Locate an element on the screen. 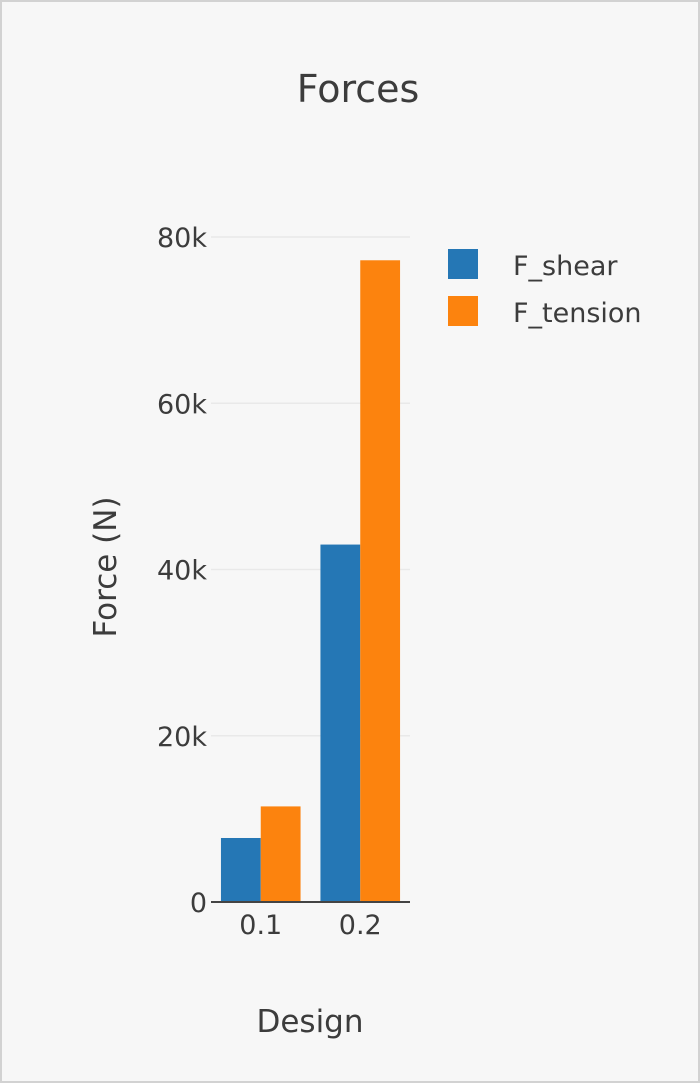 Image resolution: width=700 pixels, height=1083 pixels. y-axis-title: Force (N) is located at coordinates (106, 566).